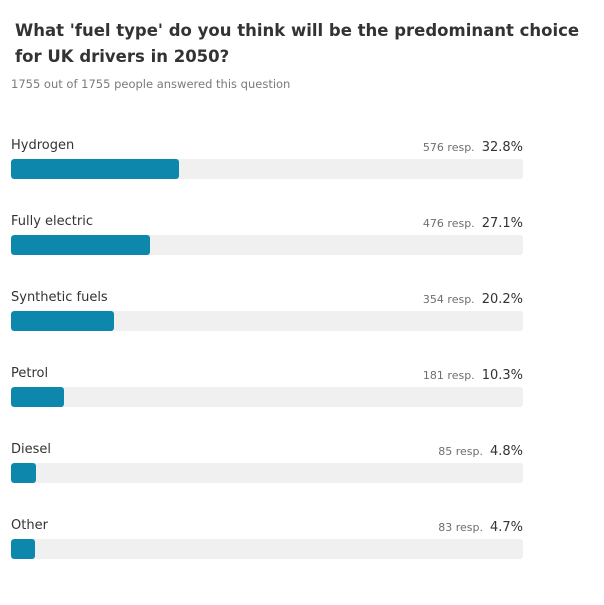 This screenshot has height=605, width=604. I want to click on option-other: Other 83 resp. 4.7%, so click(267, 544).